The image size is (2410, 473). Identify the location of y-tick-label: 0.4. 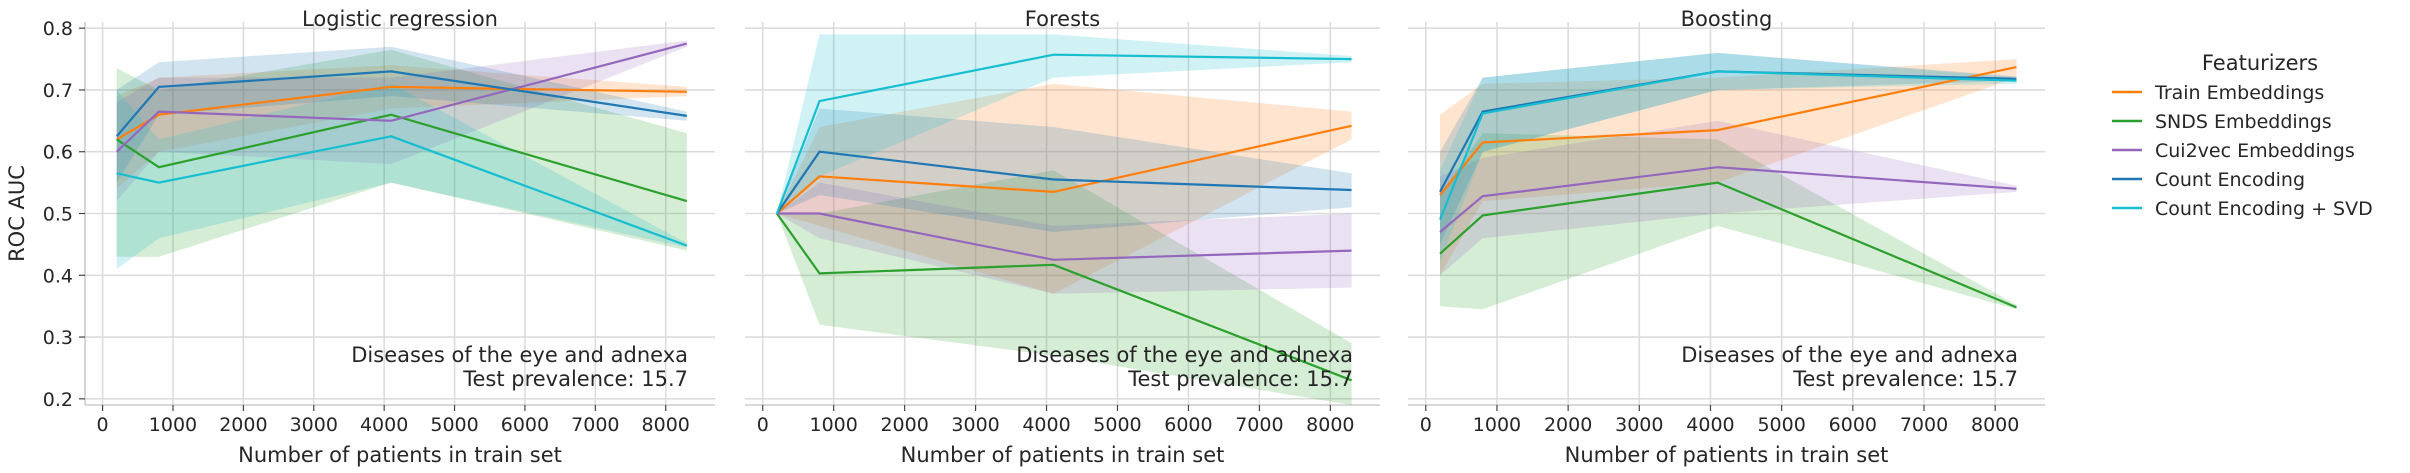
(58, 276).